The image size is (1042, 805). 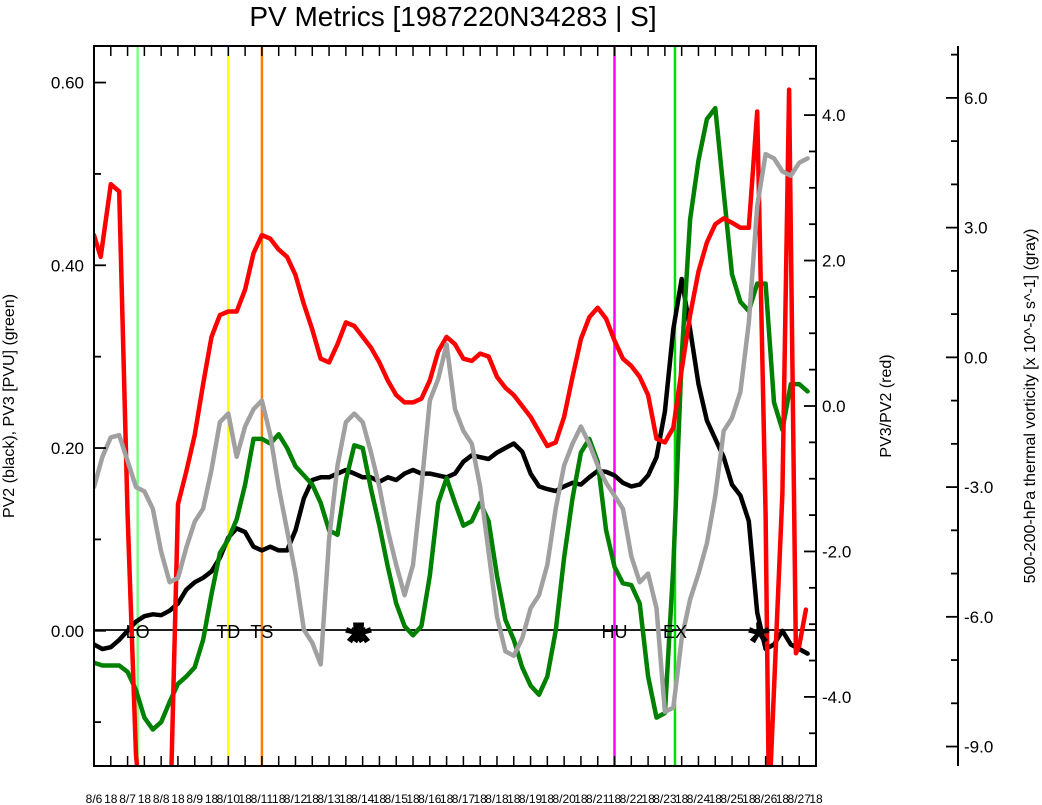 What do you see at coordinates (665, 798) in the screenshot?
I see `x-tick-label: 8/23` at bounding box center [665, 798].